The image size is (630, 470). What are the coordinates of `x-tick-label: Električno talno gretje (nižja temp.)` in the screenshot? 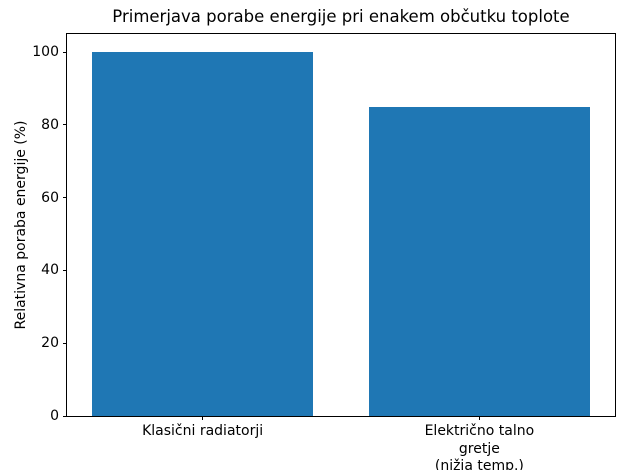 It's located at (479, 446).